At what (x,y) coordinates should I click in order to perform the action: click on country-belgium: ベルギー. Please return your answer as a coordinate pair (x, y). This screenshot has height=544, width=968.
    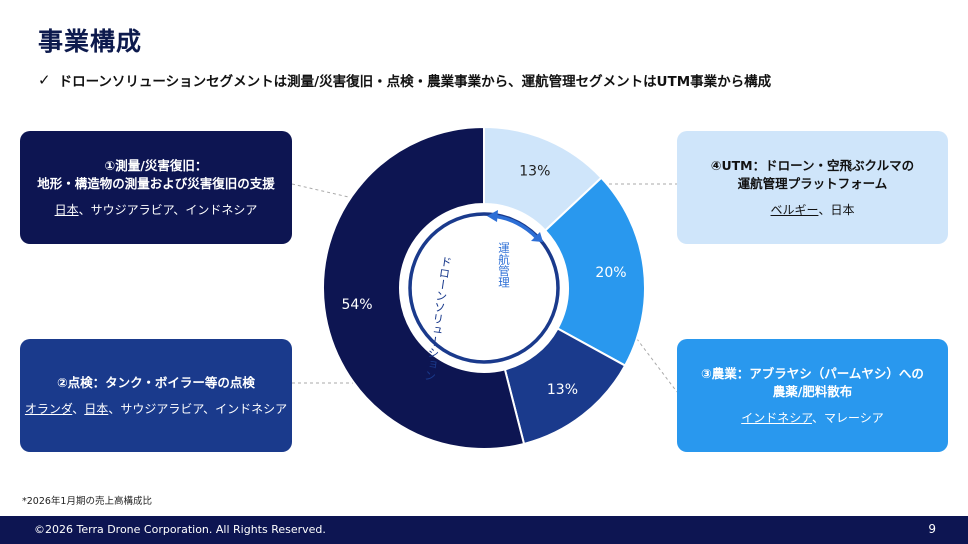
    Looking at the image, I should click on (794, 210).